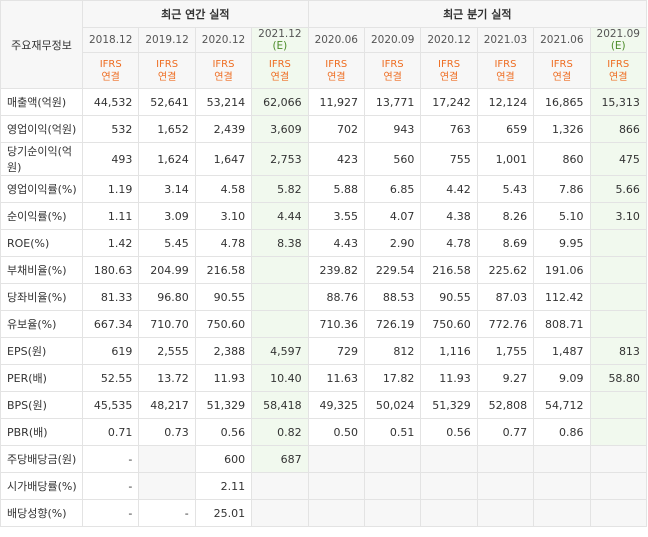 Image resolution: width=648 pixels, height=537 pixels. What do you see at coordinates (562, 102) in the screenshot?
I see `value-cell: 16,865` at bounding box center [562, 102].